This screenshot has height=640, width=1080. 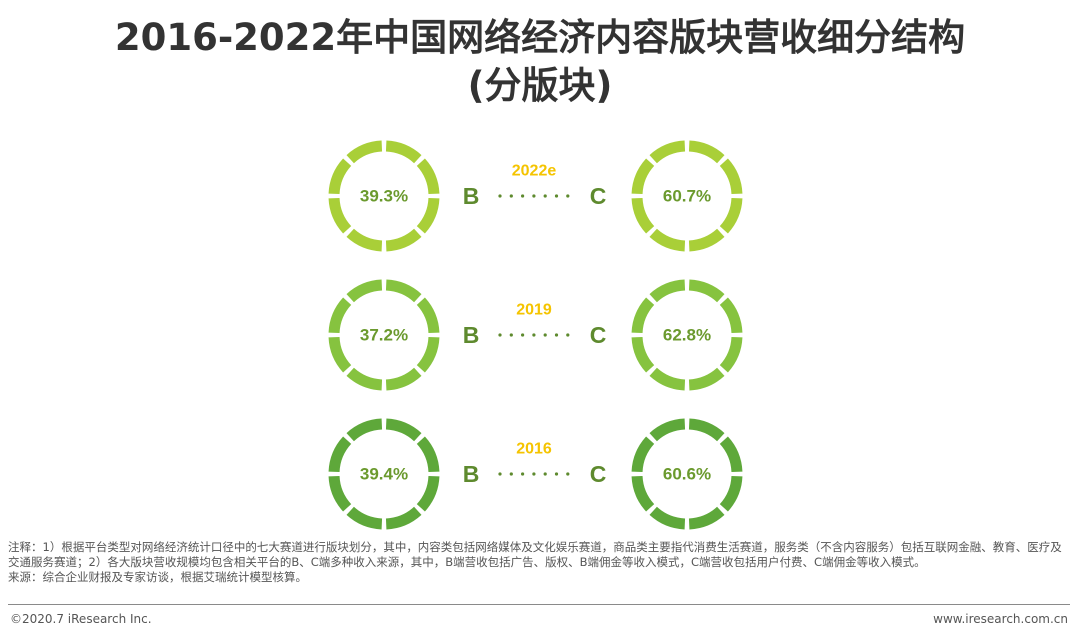 I want to click on source-text: 来源：综合企业财报及专家访谈，根据艾瑞统计模型核算。, so click(x=157, y=577).